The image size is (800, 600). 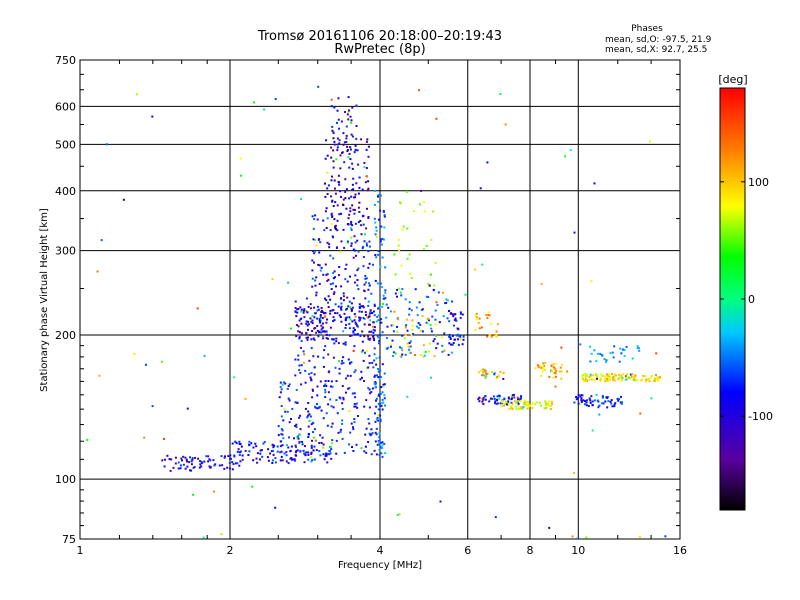 What do you see at coordinates (578, 550) in the screenshot?
I see `x-tick-label: 10` at bounding box center [578, 550].